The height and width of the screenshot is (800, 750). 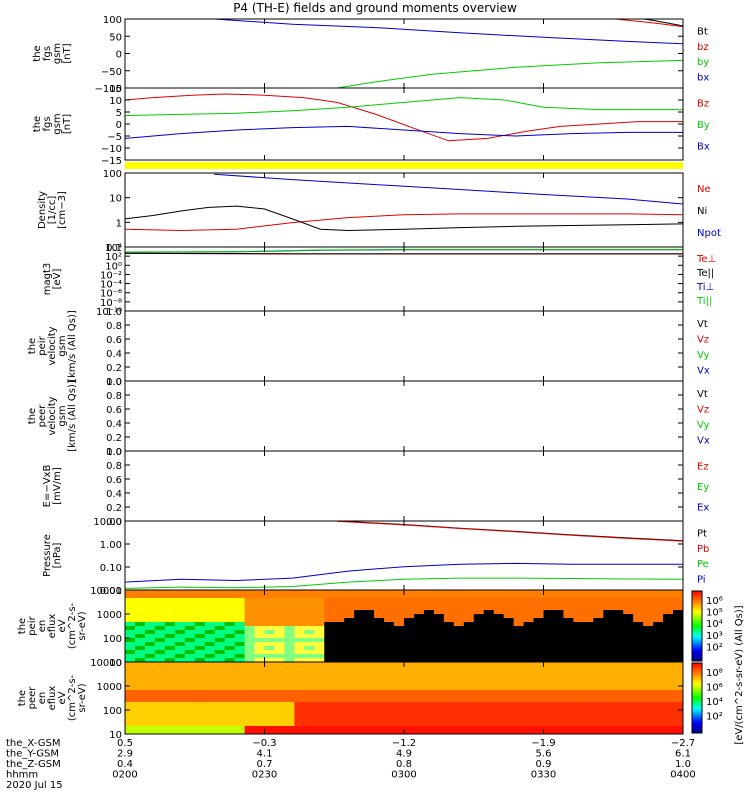 I want to click on y-tick-label: 0.10, so click(x=111, y=568).